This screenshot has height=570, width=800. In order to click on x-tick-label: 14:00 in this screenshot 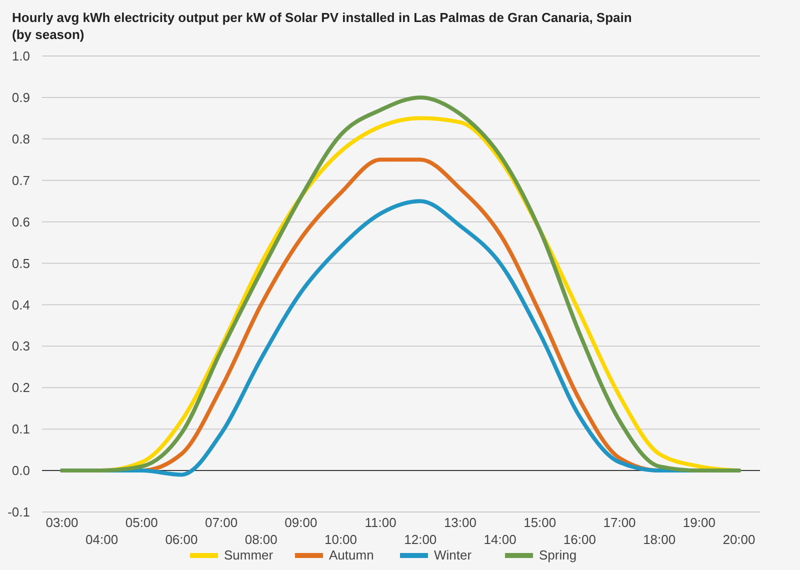, I will do `click(500, 539)`.